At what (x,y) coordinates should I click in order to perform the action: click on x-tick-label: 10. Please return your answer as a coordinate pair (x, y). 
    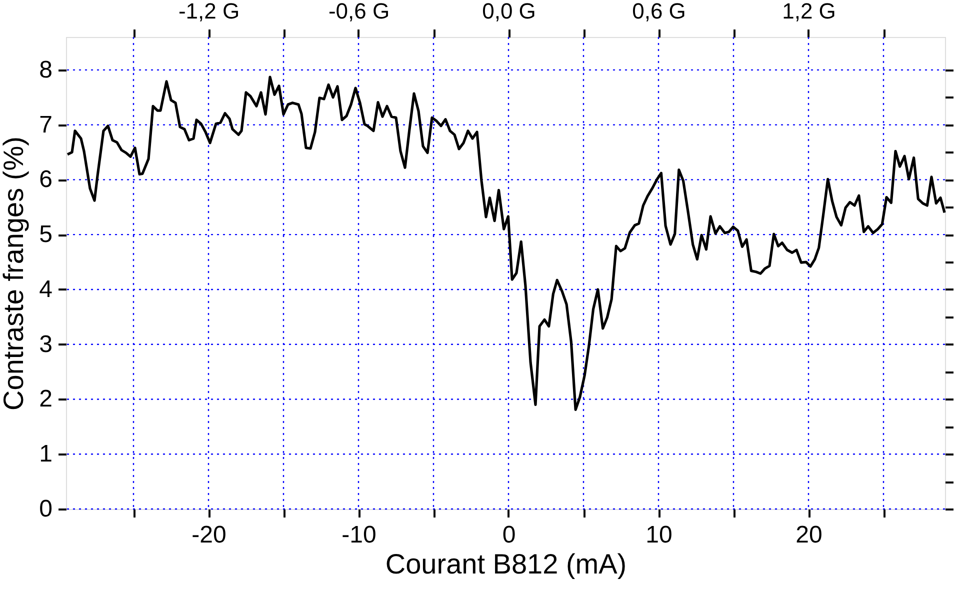
    Looking at the image, I should click on (659, 535).